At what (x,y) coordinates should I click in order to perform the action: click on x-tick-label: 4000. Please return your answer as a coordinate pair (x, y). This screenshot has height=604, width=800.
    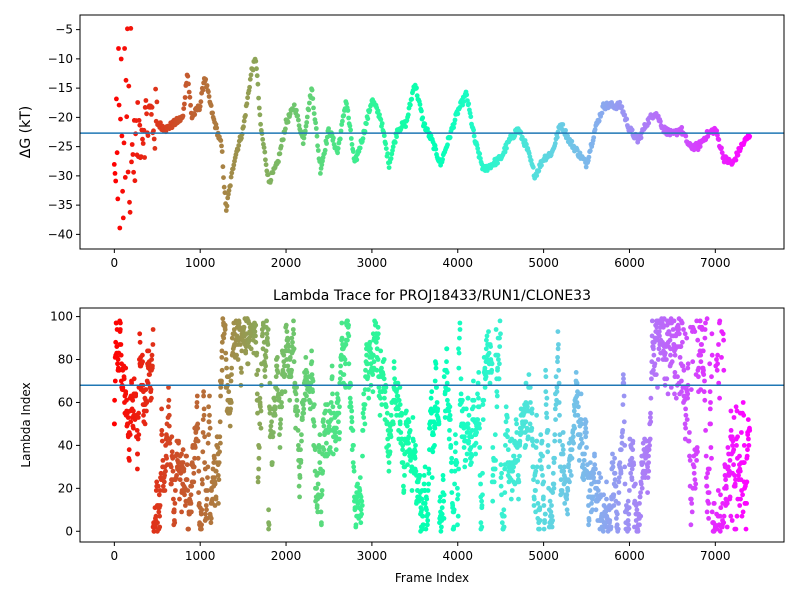
    Looking at the image, I should click on (457, 556).